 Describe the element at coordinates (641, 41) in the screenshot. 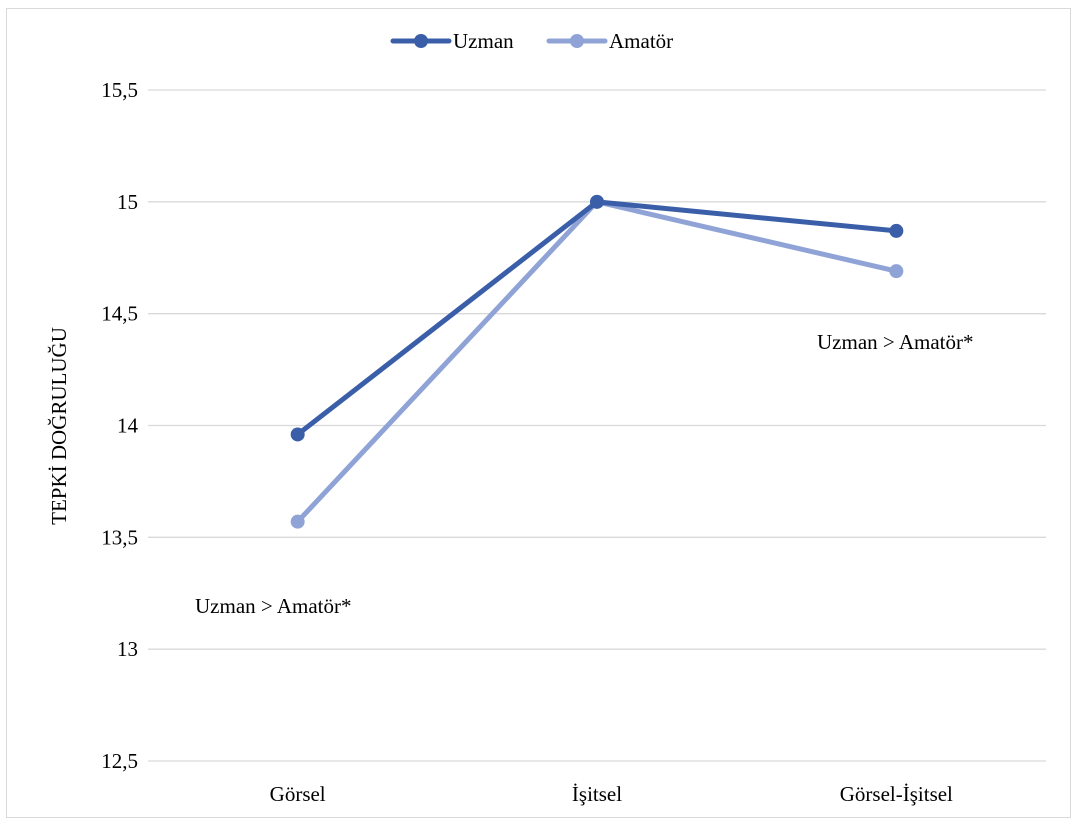

I see `legend-label: Amatör` at that location.